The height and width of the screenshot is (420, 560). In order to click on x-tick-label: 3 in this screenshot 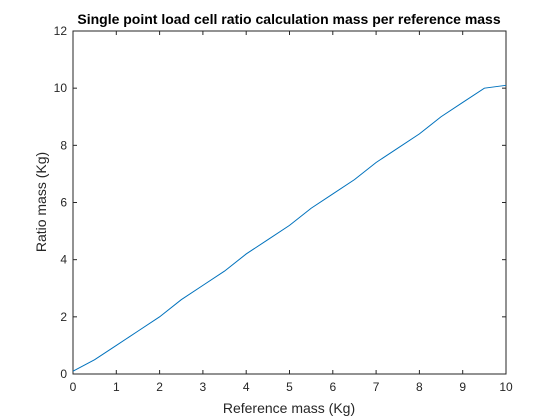, I will do `click(203, 387)`.